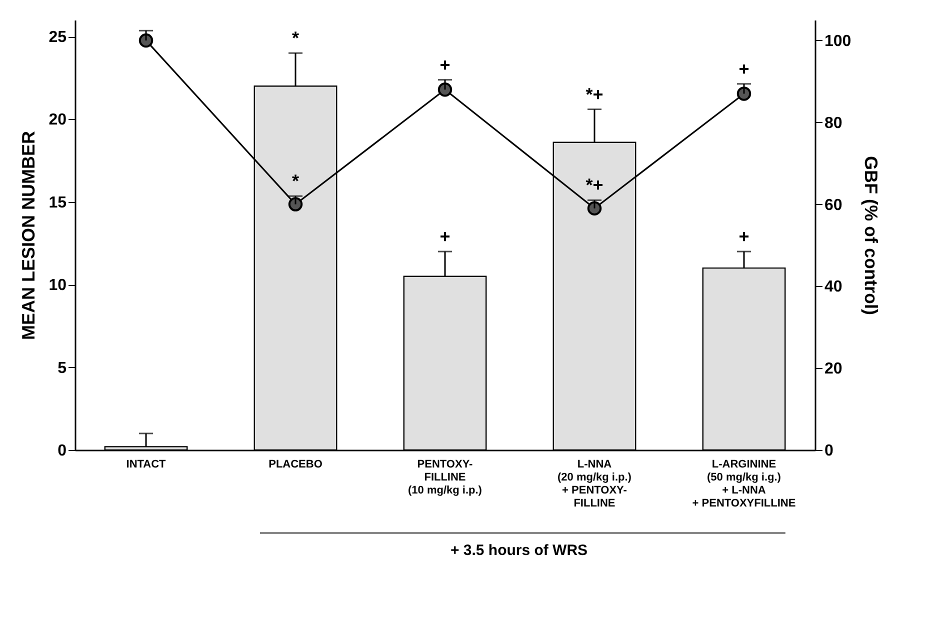 The width and height of the screenshot is (952, 625). I want to click on y2-tick-label: 60, so click(833, 205).